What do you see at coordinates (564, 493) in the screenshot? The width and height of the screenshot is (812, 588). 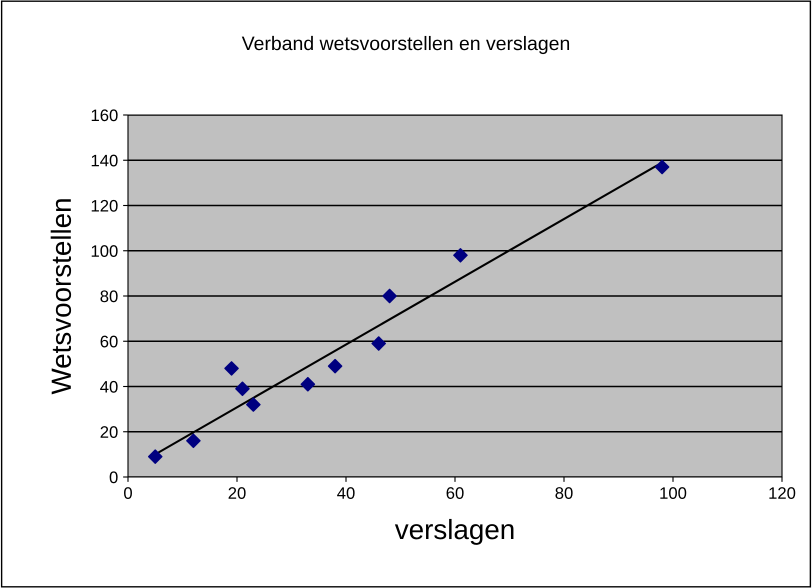 I see `x-tick-label: 80` at bounding box center [564, 493].